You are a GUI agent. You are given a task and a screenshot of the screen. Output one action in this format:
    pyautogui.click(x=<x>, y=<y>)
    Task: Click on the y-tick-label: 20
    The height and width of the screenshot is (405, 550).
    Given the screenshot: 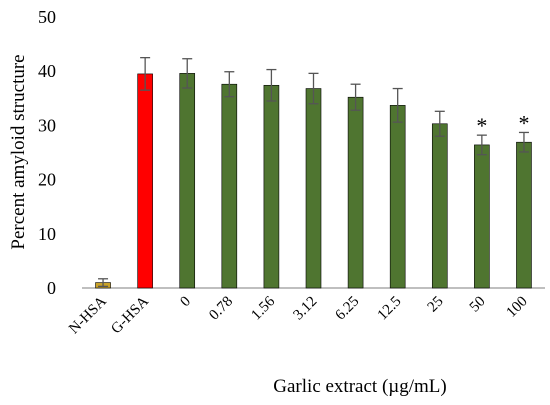 What is the action you would take?
    pyautogui.click(x=47, y=180)
    